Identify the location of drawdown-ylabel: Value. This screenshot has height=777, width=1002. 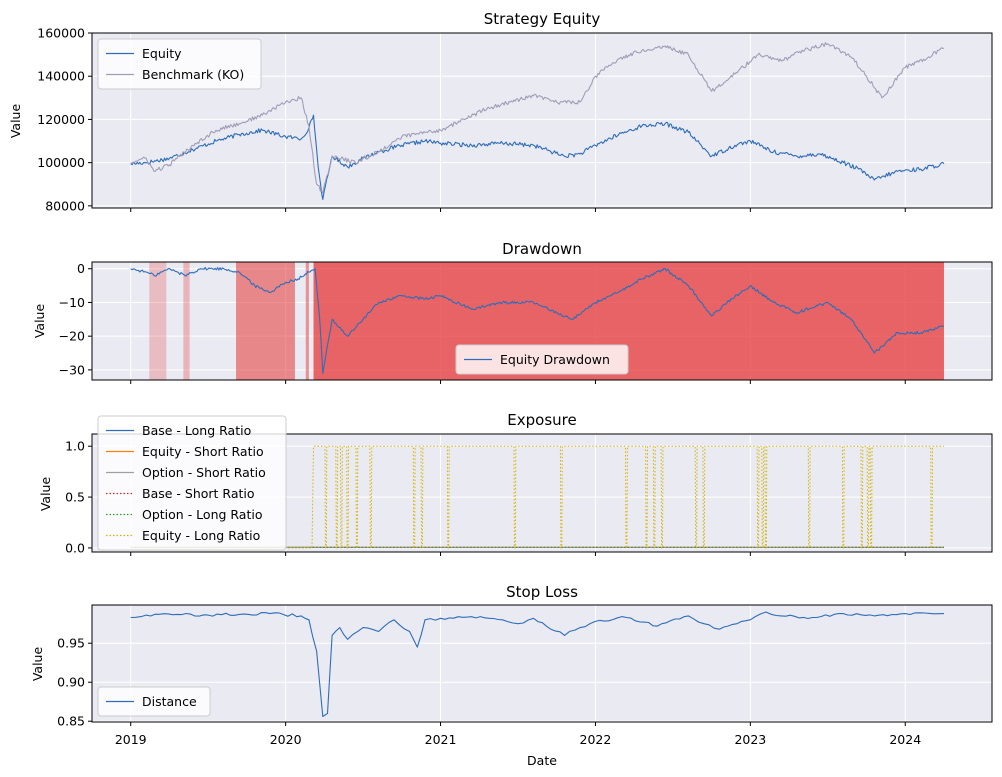
(39, 321).